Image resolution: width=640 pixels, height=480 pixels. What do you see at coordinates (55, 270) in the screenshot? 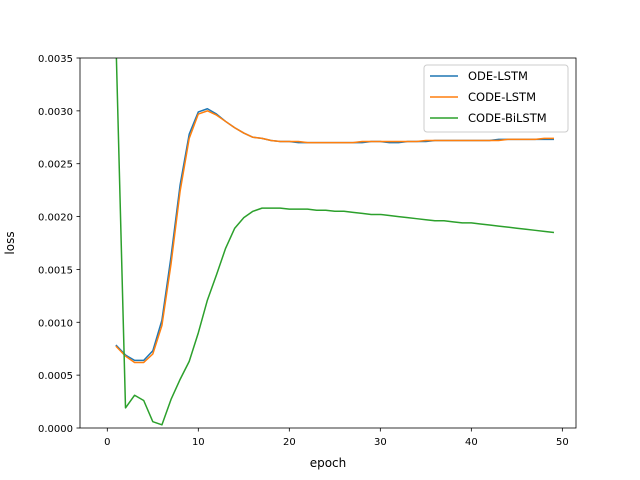
I see `y-tick-label: 0.0015` at bounding box center [55, 270].